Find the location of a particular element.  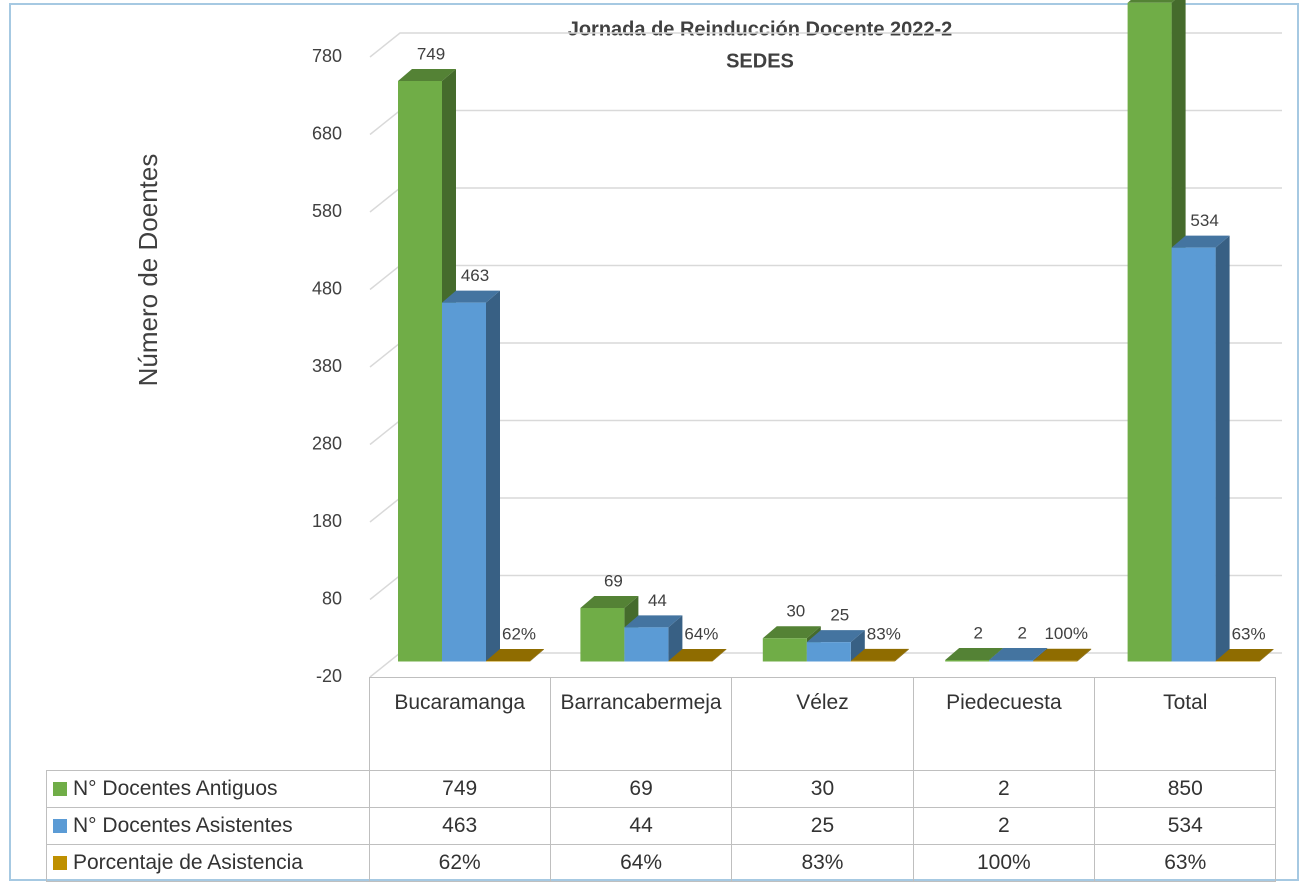

data-label: 64% is located at coordinates (701, 633).